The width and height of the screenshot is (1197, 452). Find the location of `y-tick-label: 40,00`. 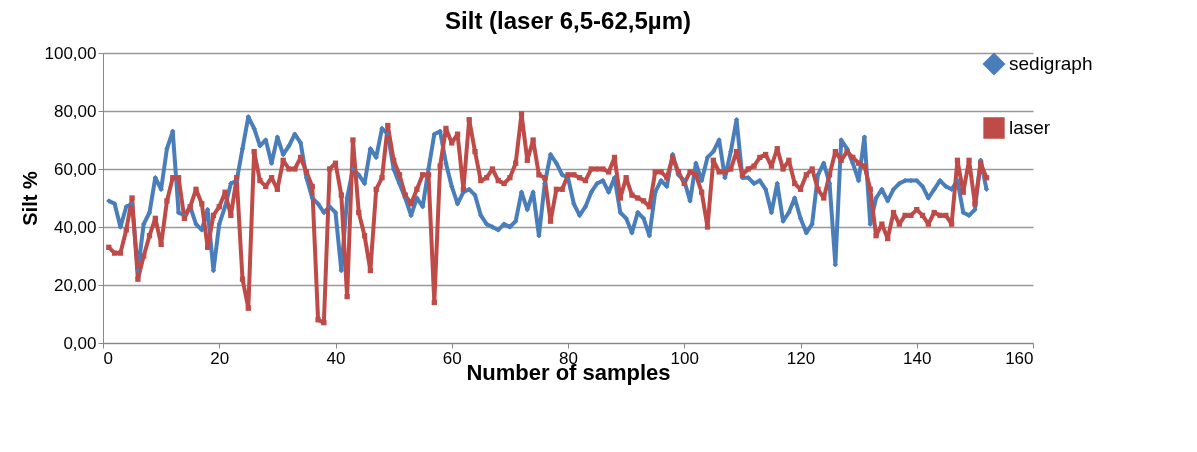

y-tick-label: 40,00 is located at coordinates (75, 227).